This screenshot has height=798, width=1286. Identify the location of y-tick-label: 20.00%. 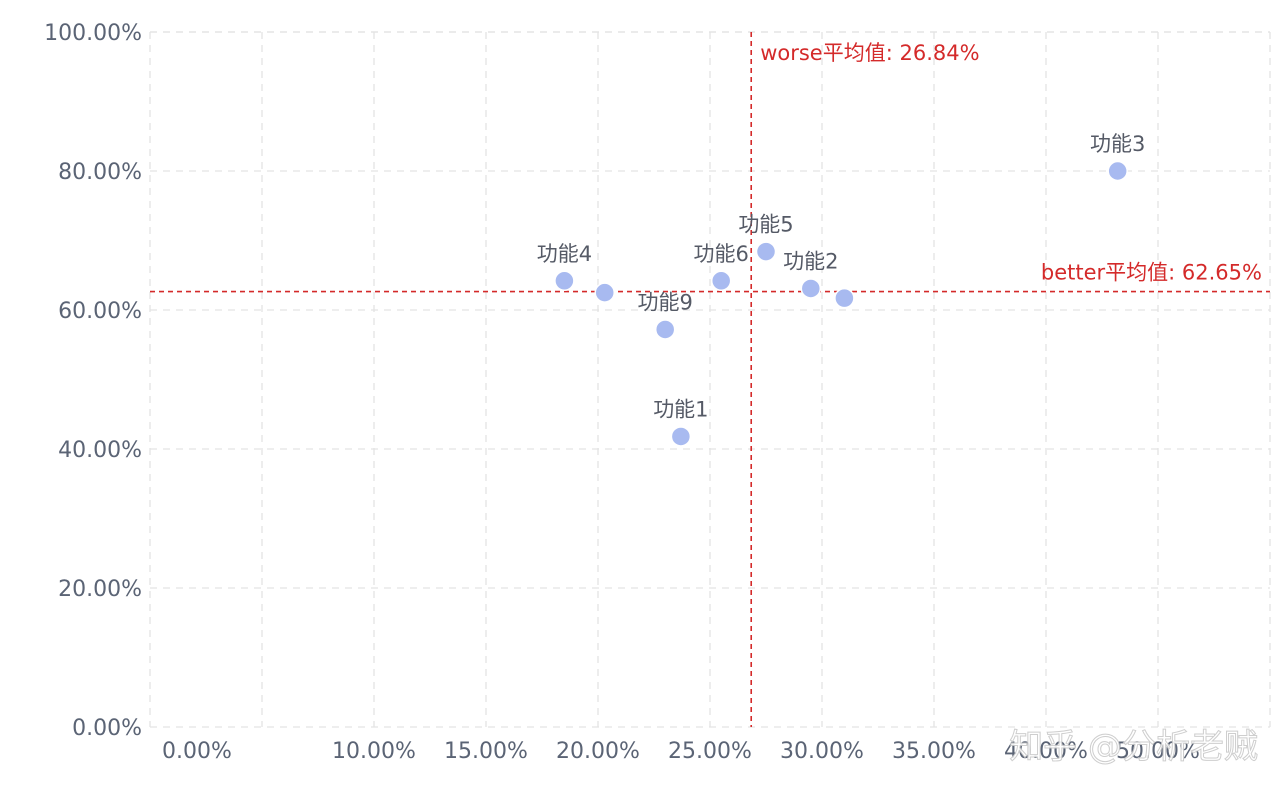
(100, 589).